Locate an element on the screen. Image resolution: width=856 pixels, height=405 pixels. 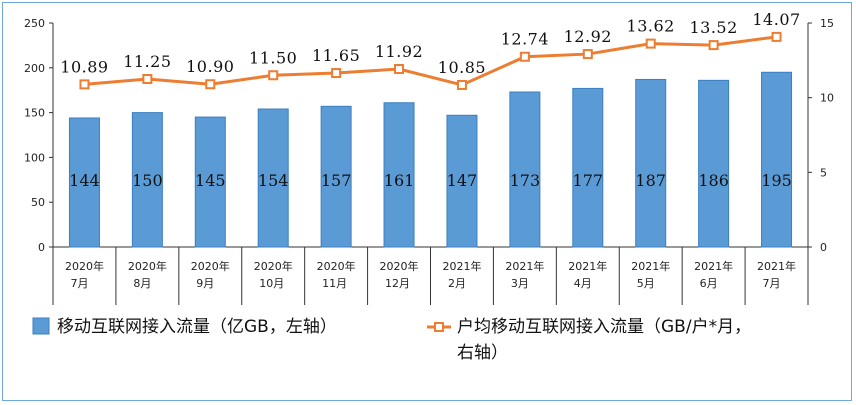
x-tick-label-month: 9月 is located at coordinates (205, 283).